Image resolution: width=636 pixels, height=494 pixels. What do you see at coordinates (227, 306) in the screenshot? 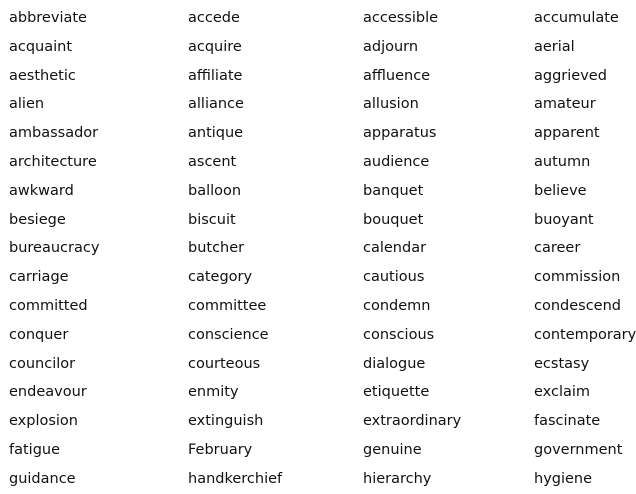
I see `word: committee` at bounding box center [227, 306].